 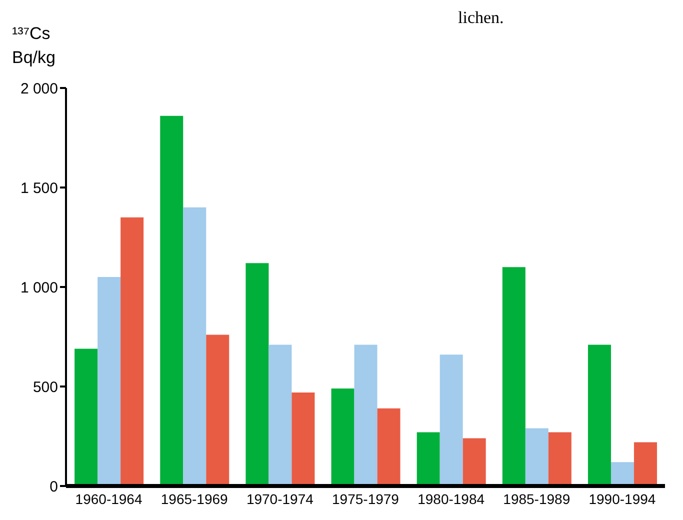 I want to click on y-tick-label: 1 500, so click(x=39, y=188).